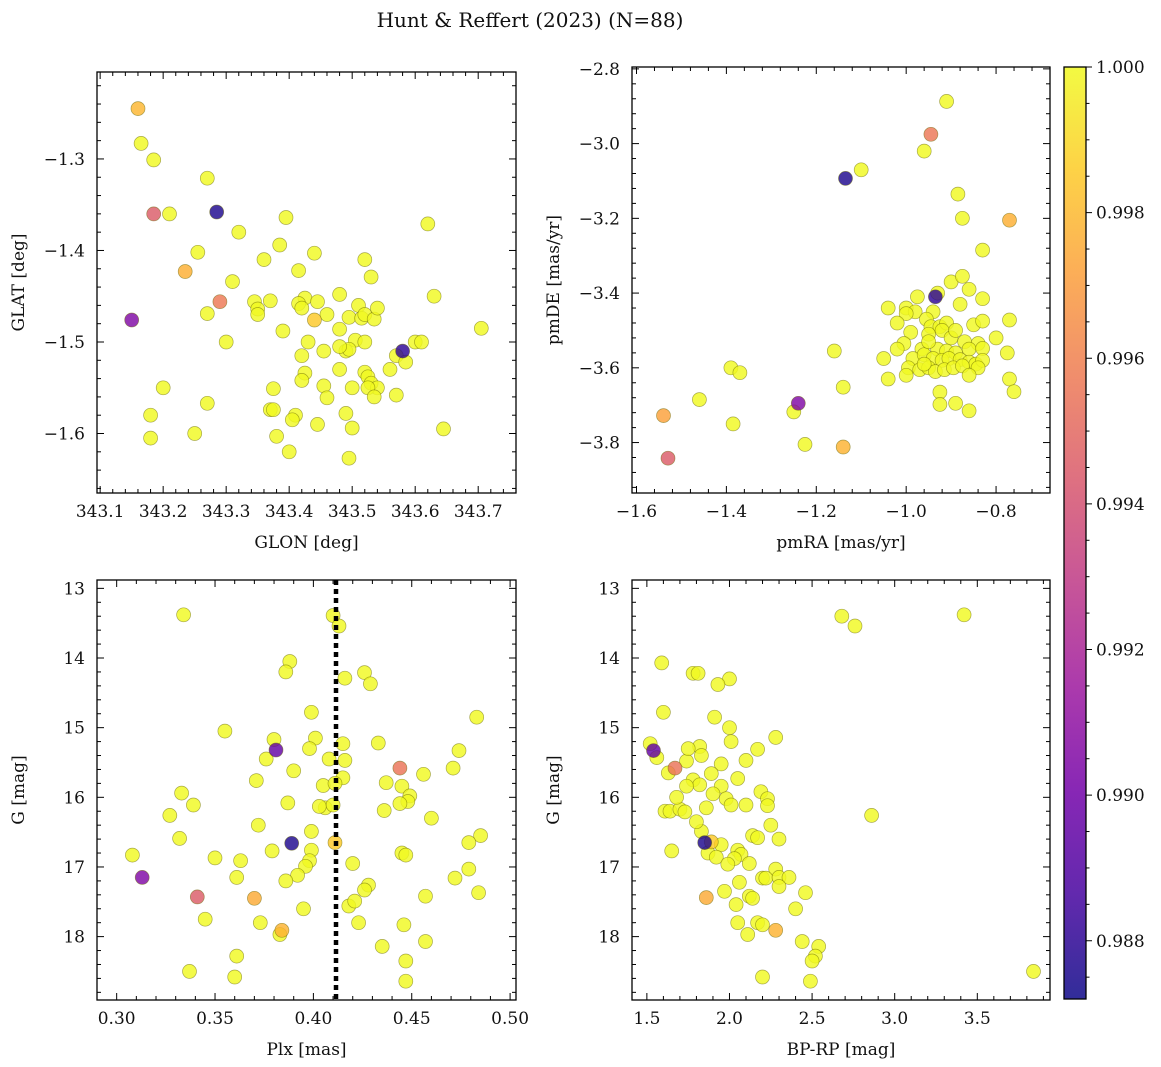  I want to click on x-tick-label: 343.2, so click(163, 512).